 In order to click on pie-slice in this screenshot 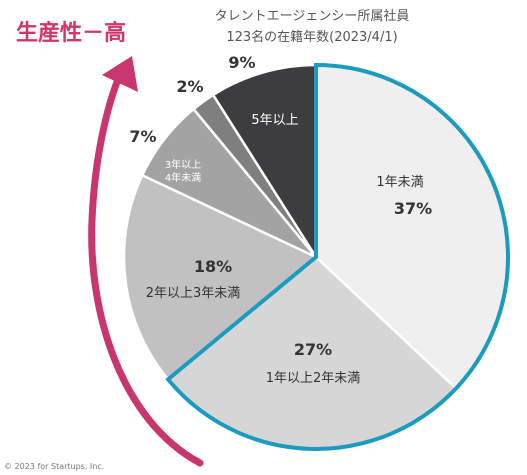, I will do `click(264, 162)`.